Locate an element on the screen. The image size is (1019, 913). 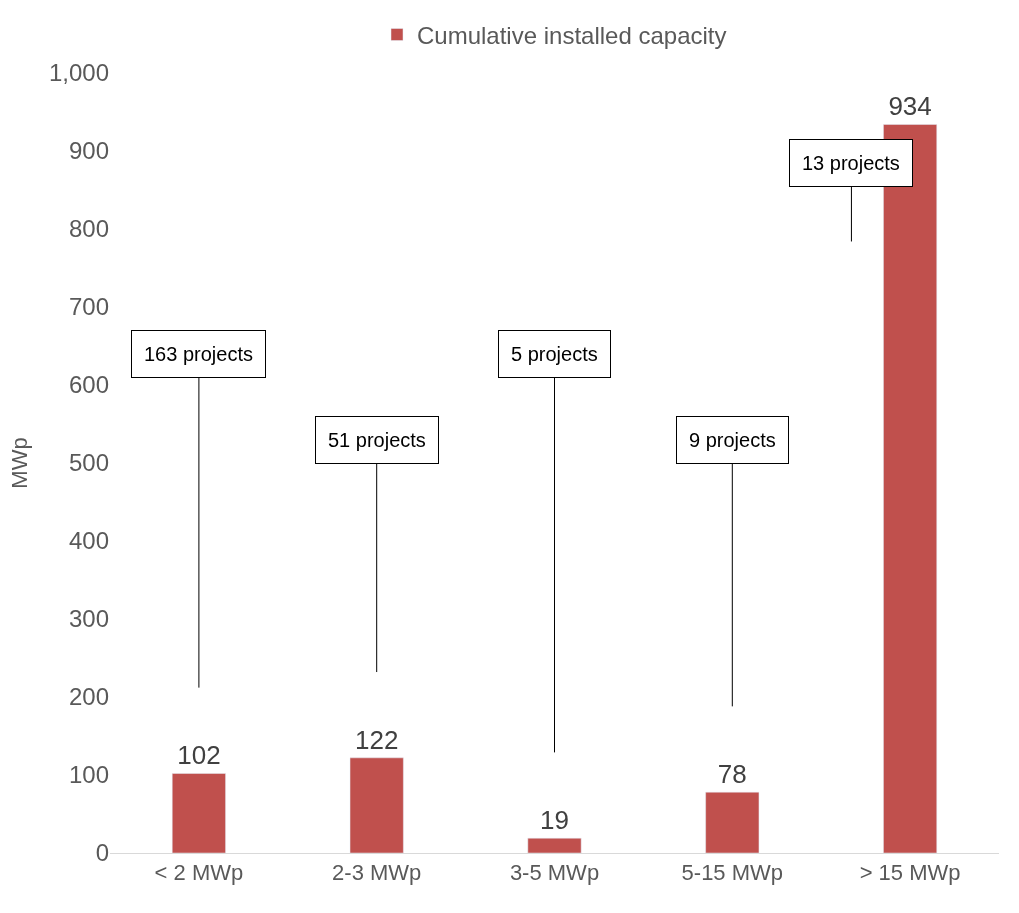
data-label: 102 is located at coordinates (199, 755).